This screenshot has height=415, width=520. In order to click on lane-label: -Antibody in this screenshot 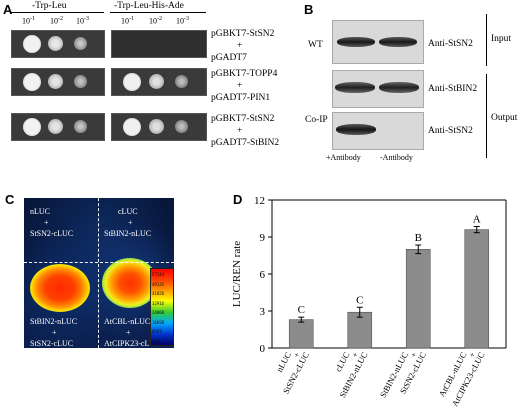, I will do `click(396, 157)`.